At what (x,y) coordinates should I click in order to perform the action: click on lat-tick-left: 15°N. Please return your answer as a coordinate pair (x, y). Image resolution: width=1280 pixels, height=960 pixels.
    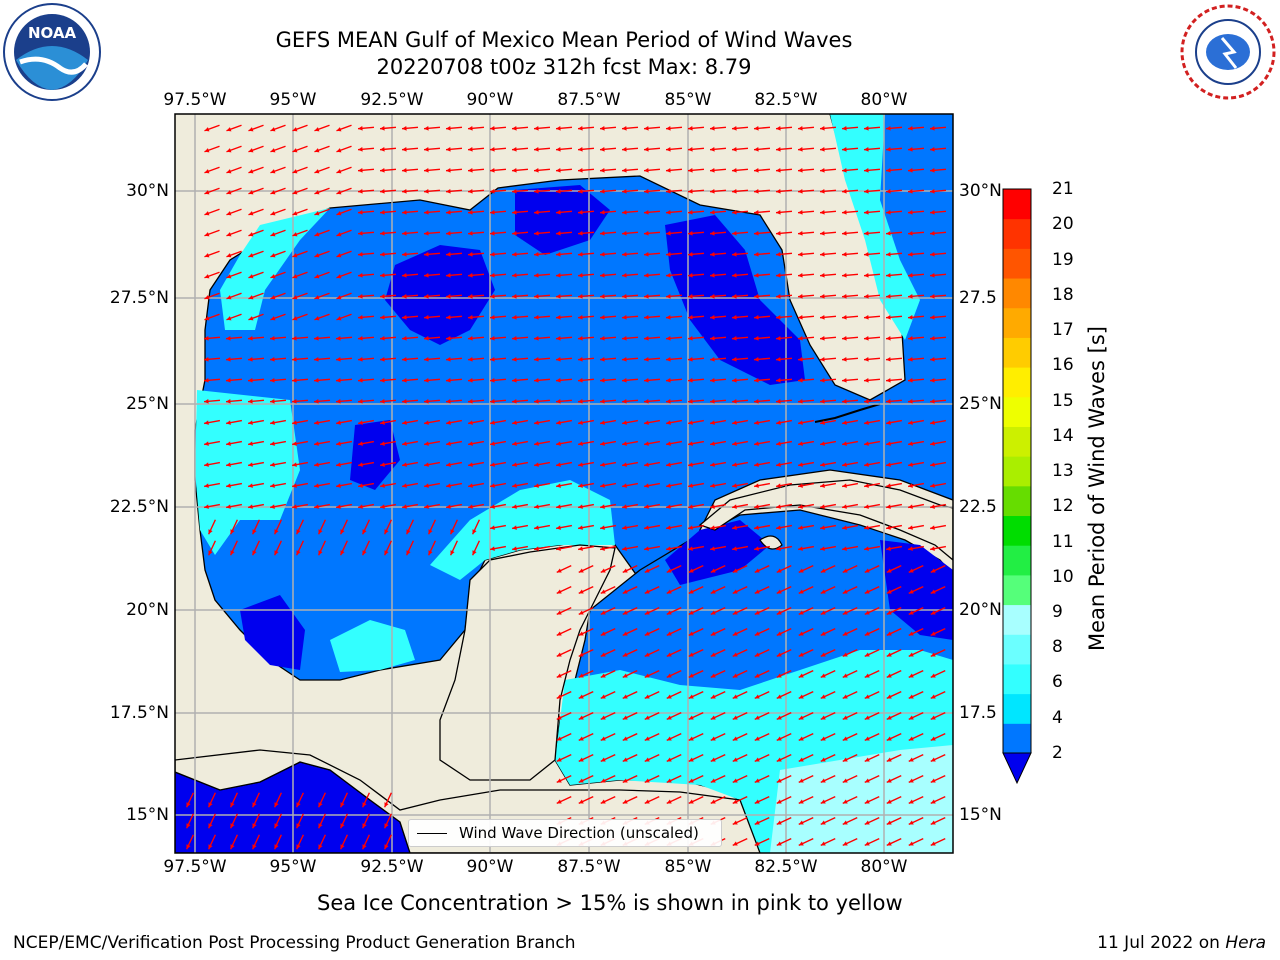
    Looking at the image, I should click on (147, 815).